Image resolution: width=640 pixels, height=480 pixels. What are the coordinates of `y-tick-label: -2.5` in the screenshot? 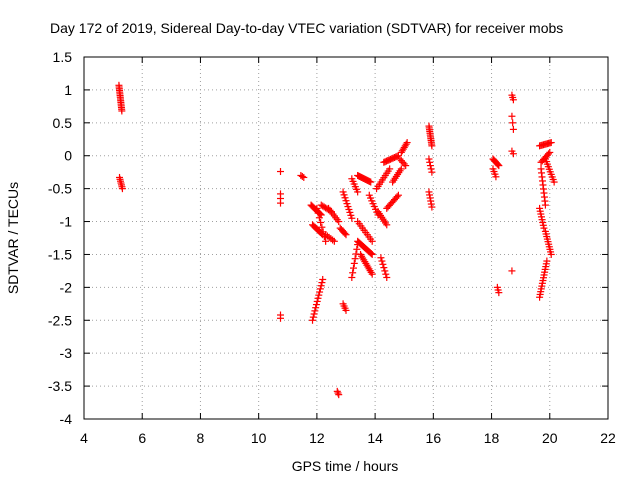 It's located at (60, 320).